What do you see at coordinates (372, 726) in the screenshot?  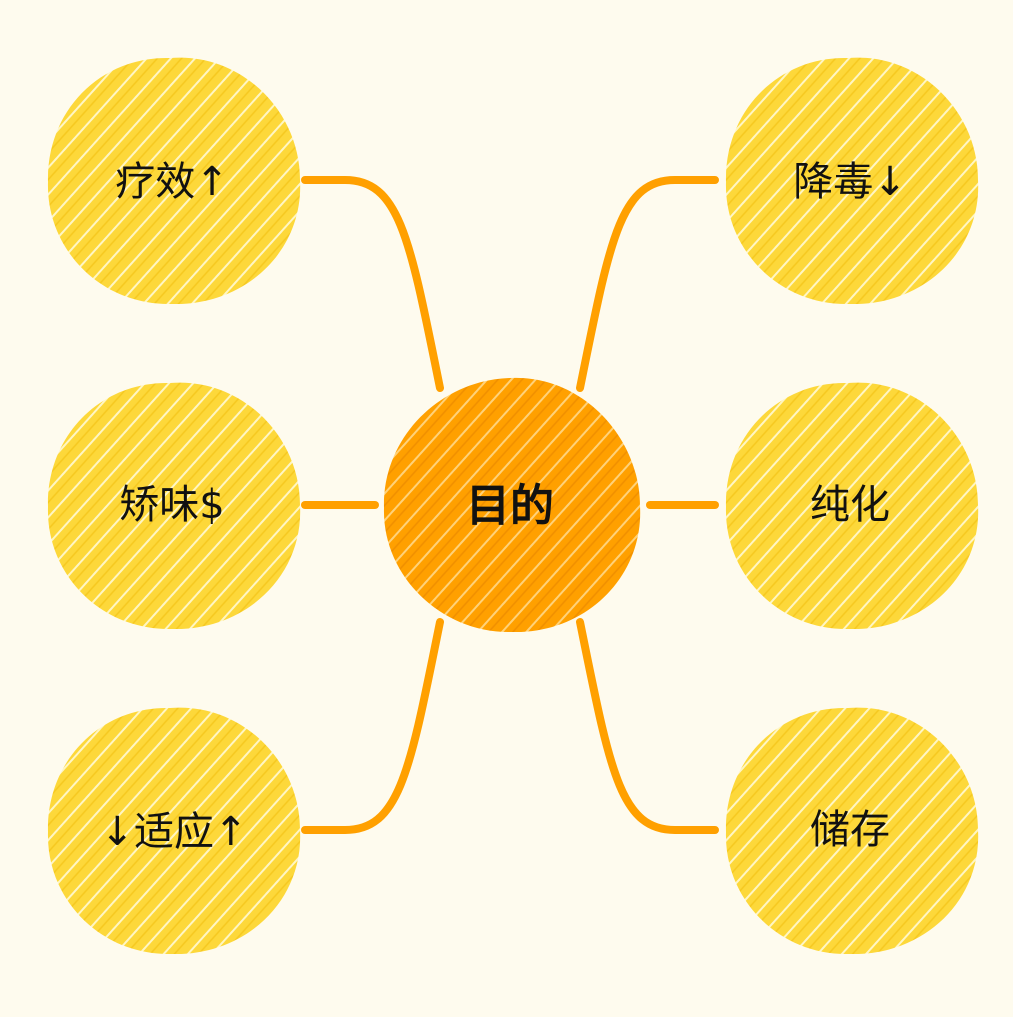 I see `connector-shiying` at bounding box center [372, 726].